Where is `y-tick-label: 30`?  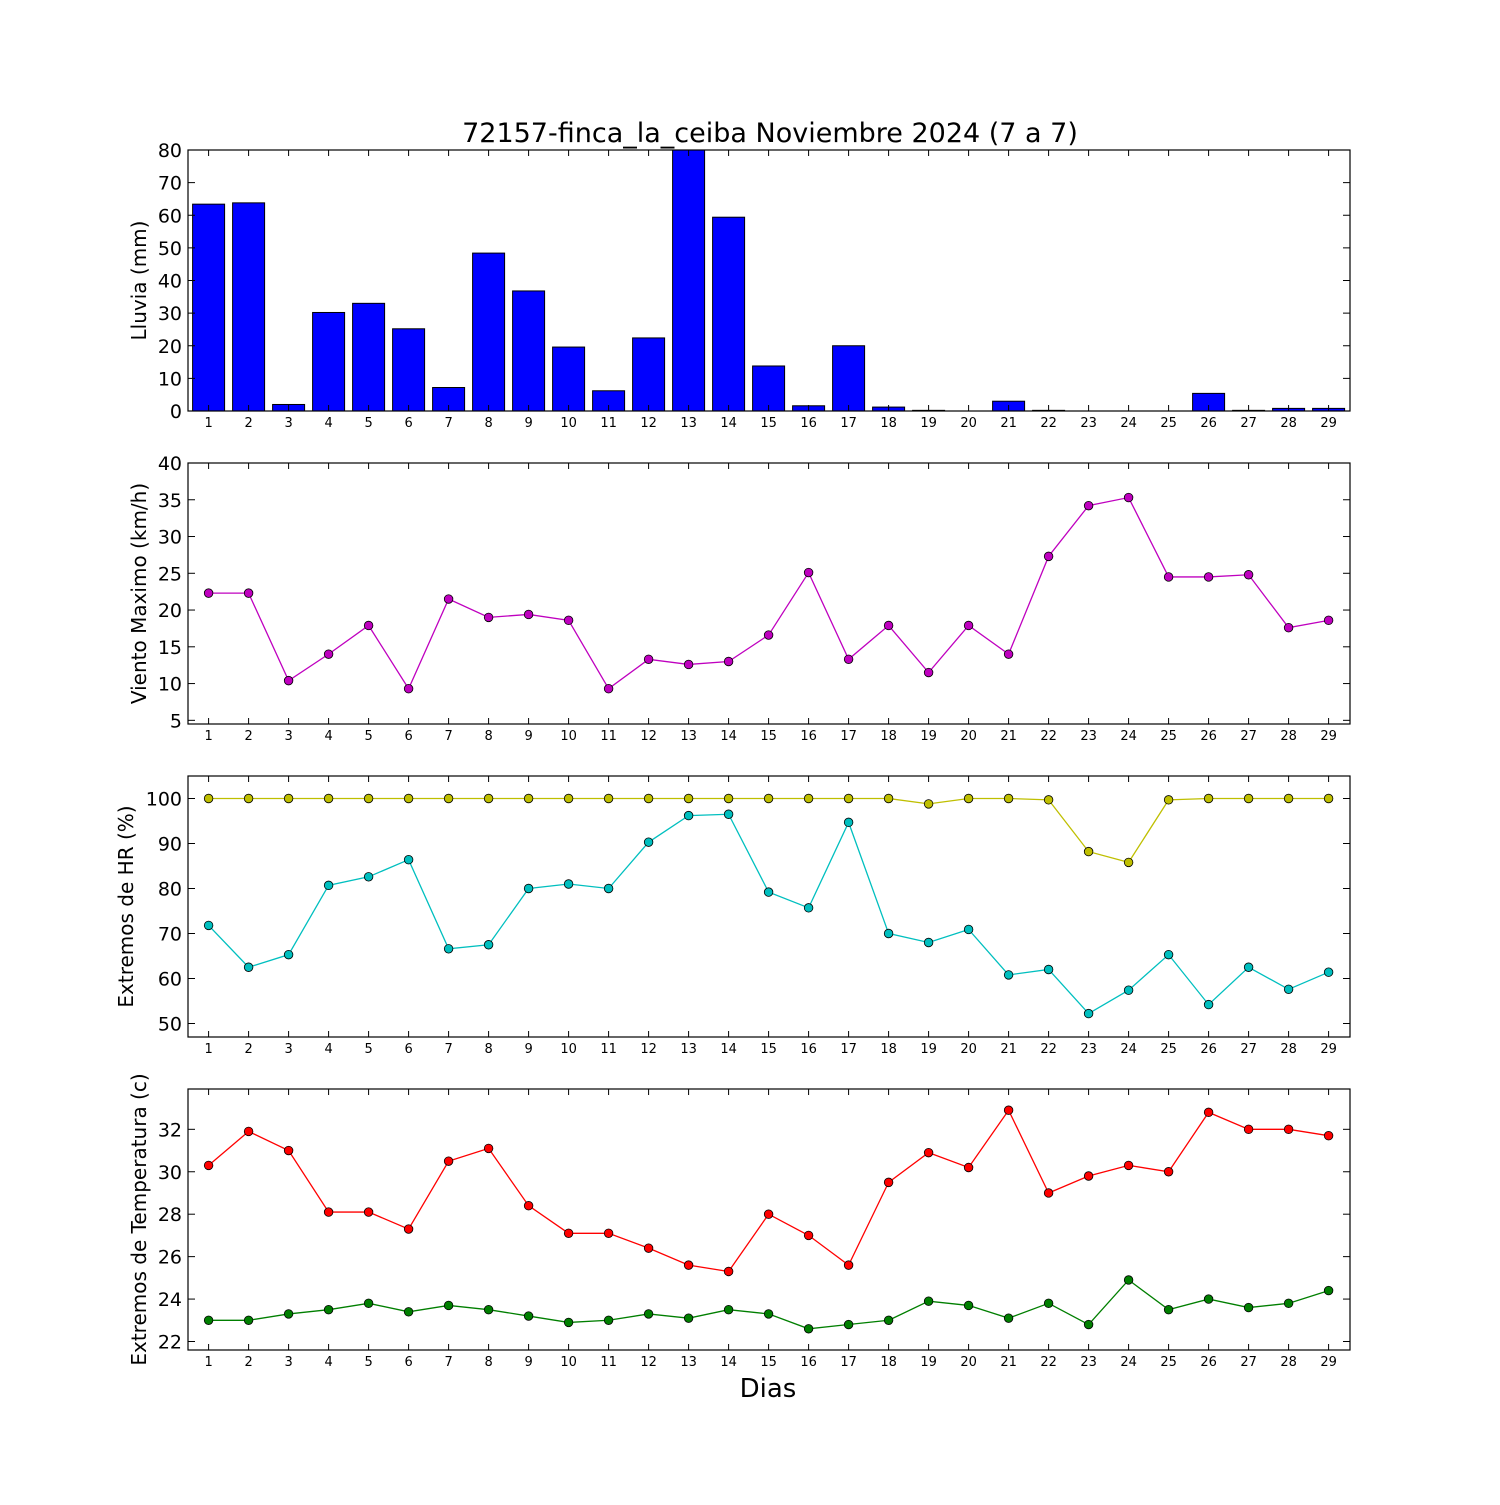 y-tick-label: 30 is located at coordinates (170, 1173).